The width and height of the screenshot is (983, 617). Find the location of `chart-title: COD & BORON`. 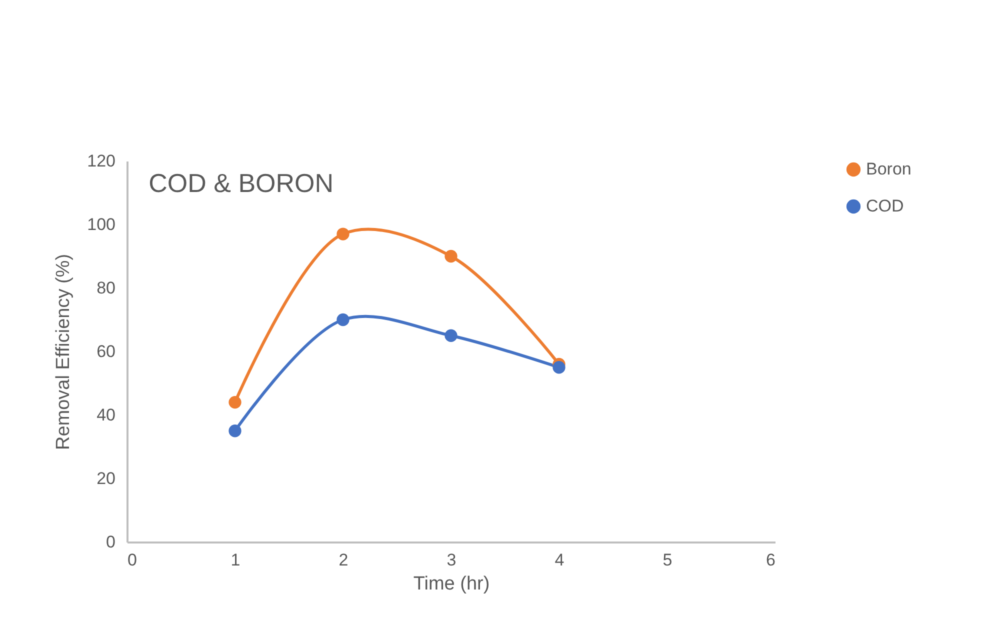

chart-title: COD & BORON is located at coordinates (241, 183).